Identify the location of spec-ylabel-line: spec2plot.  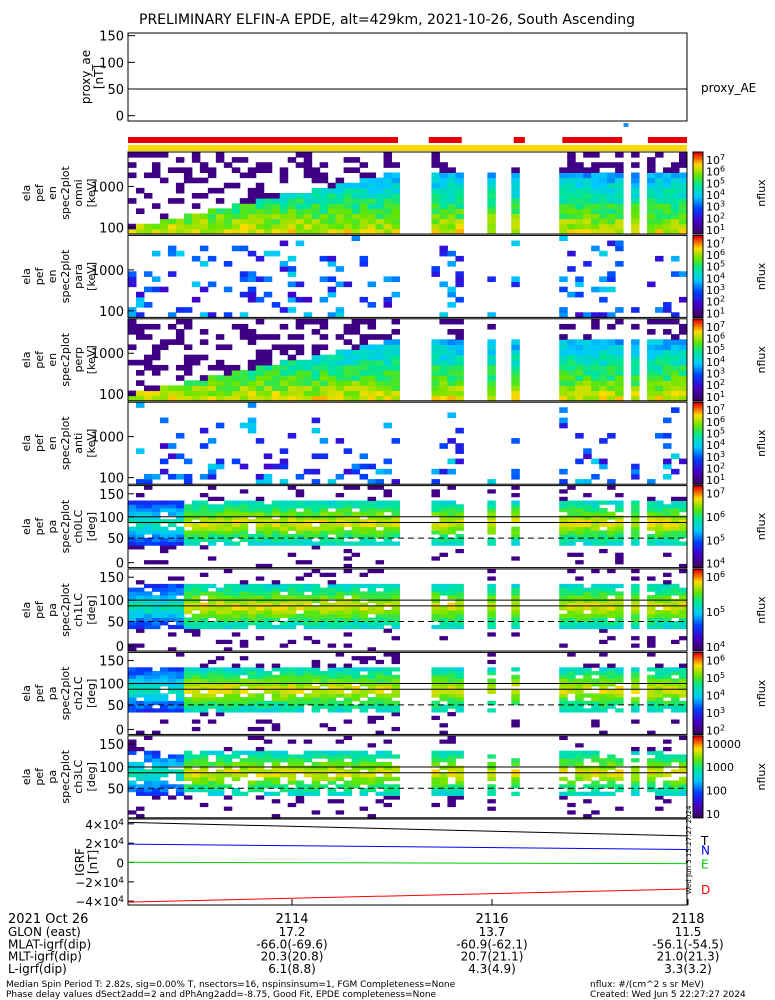
(65, 693).